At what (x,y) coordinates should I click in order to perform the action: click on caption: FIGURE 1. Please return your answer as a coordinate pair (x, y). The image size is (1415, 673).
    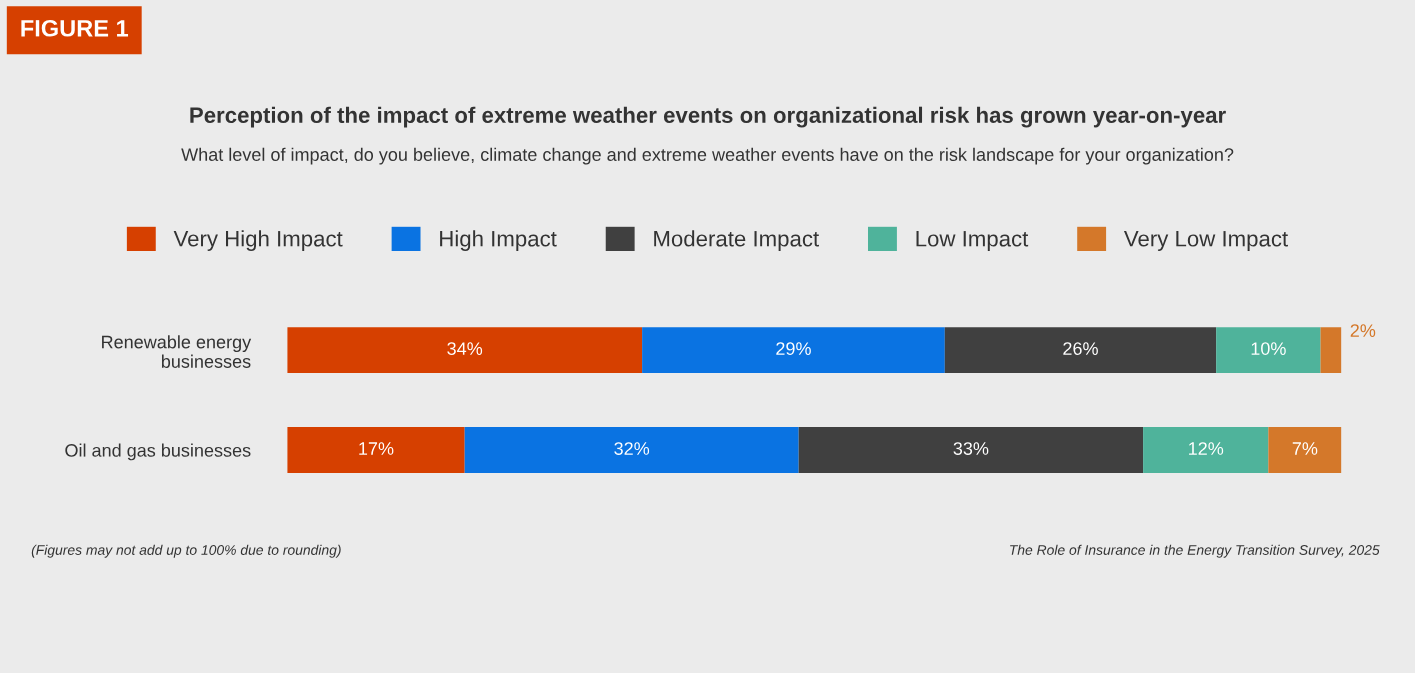
    Looking at the image, I should click on (75, 28).